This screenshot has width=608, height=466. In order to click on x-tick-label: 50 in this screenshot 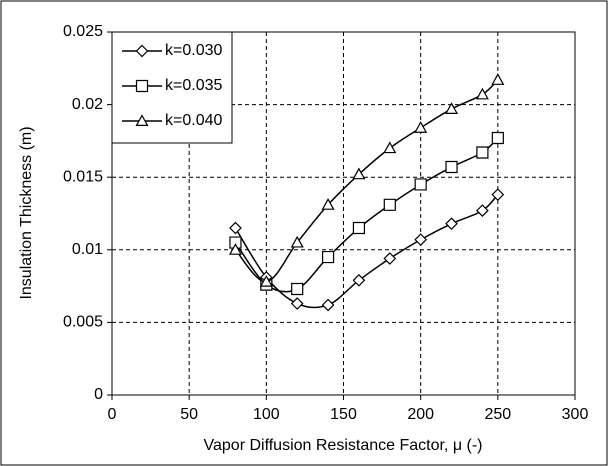, I will do `click(189, 414)`.